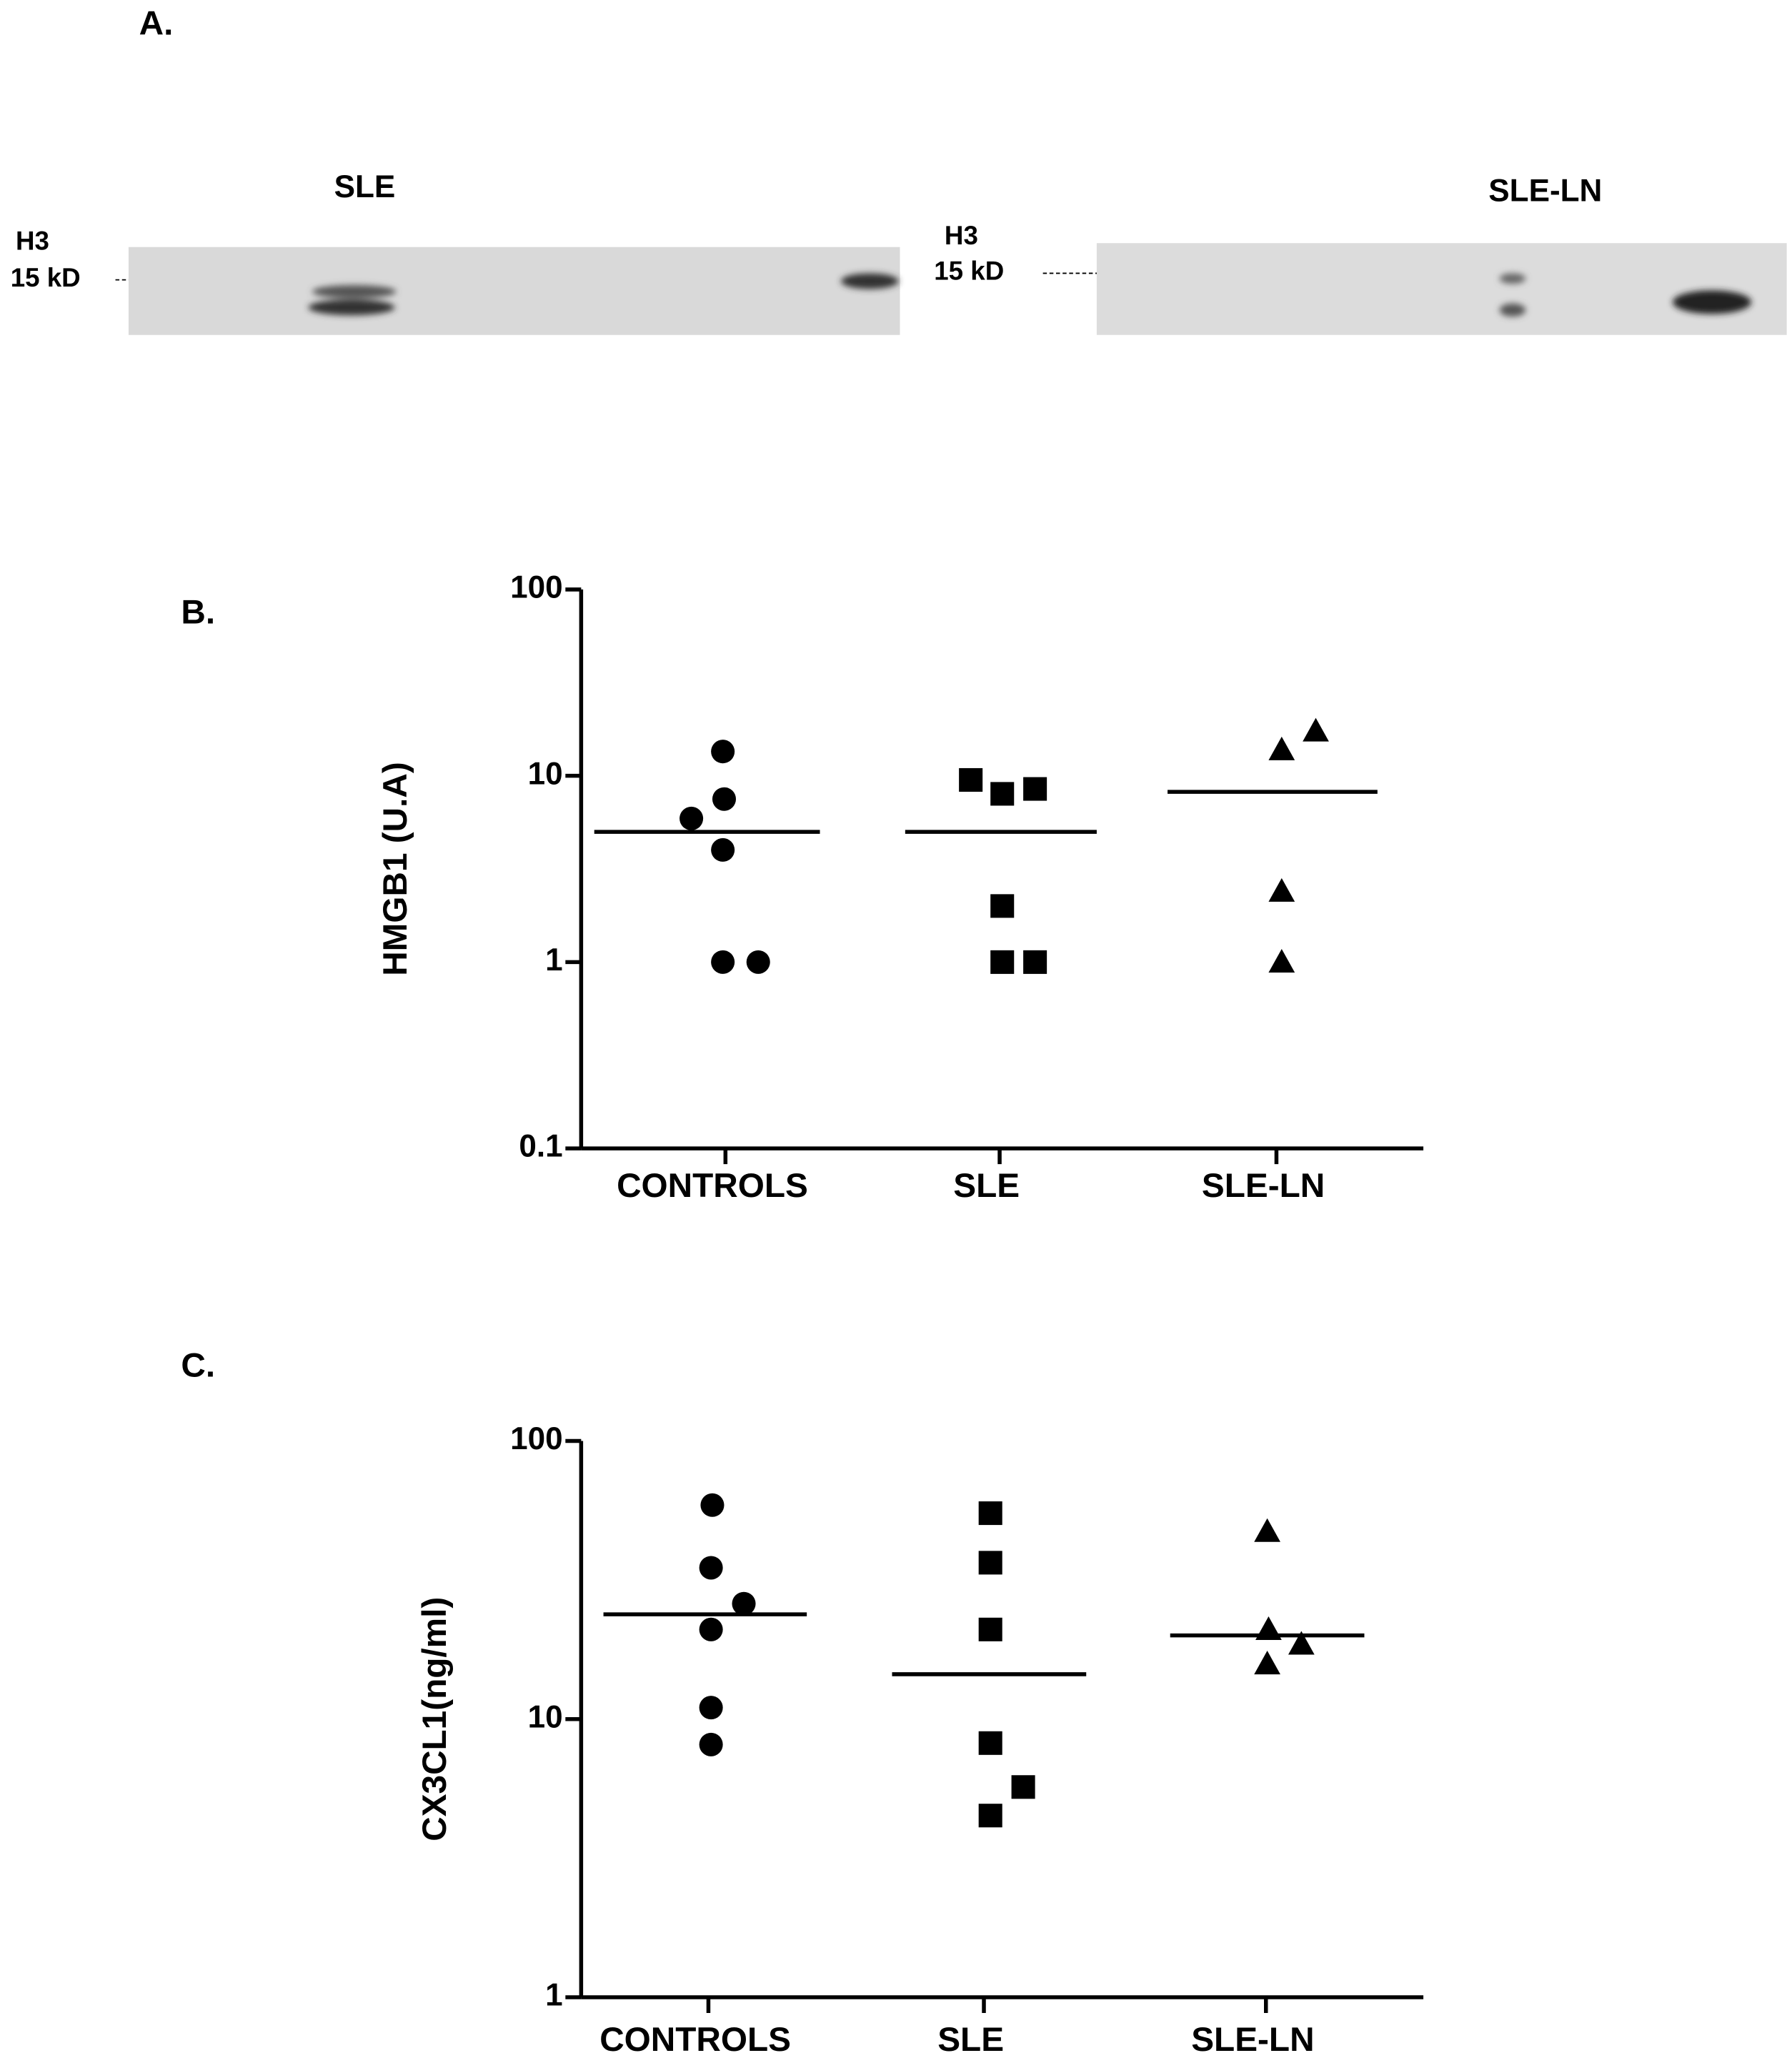 This screenshot has width=1792, height=2058. Describe the element at coordinates (365, 186) in the screenshot. I see `blot-title: SLE` at that location.